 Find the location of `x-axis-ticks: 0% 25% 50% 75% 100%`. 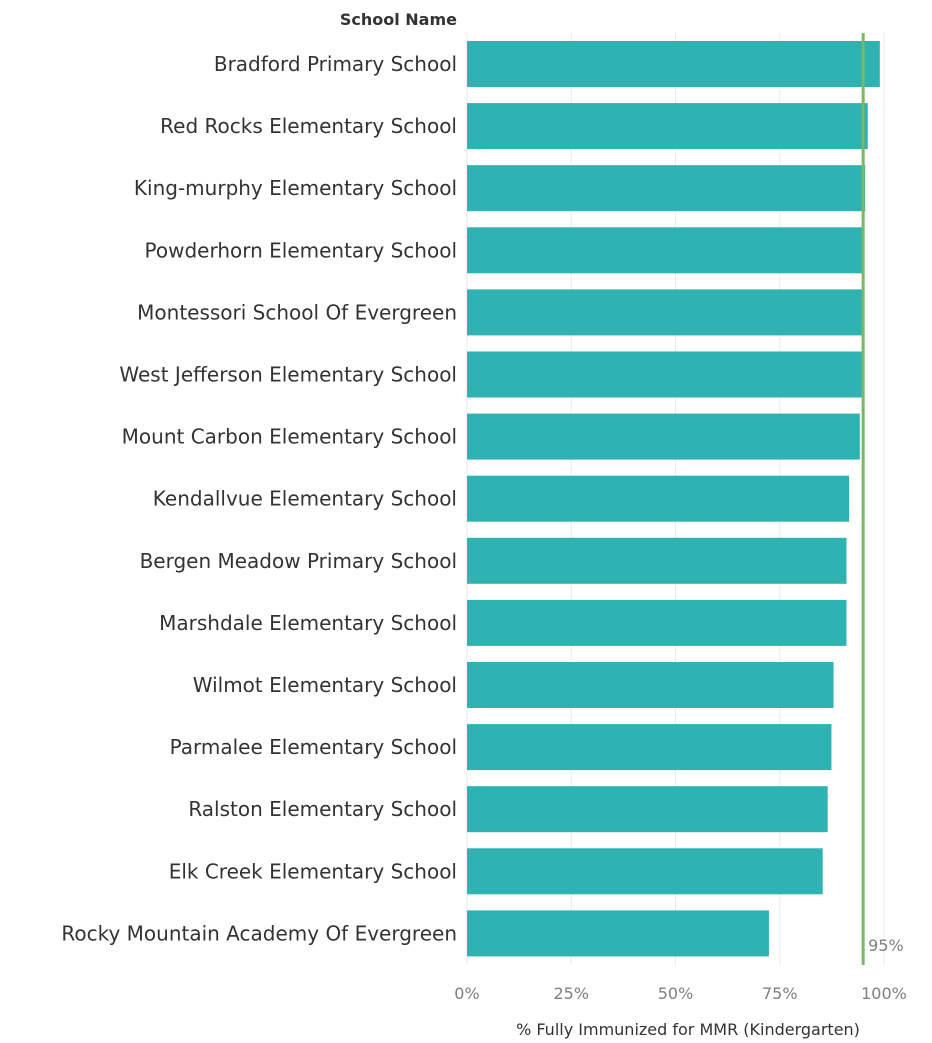

x-axis-ticks: 0% 25% 50% 75% 100% is located at coordinates (680, 993).